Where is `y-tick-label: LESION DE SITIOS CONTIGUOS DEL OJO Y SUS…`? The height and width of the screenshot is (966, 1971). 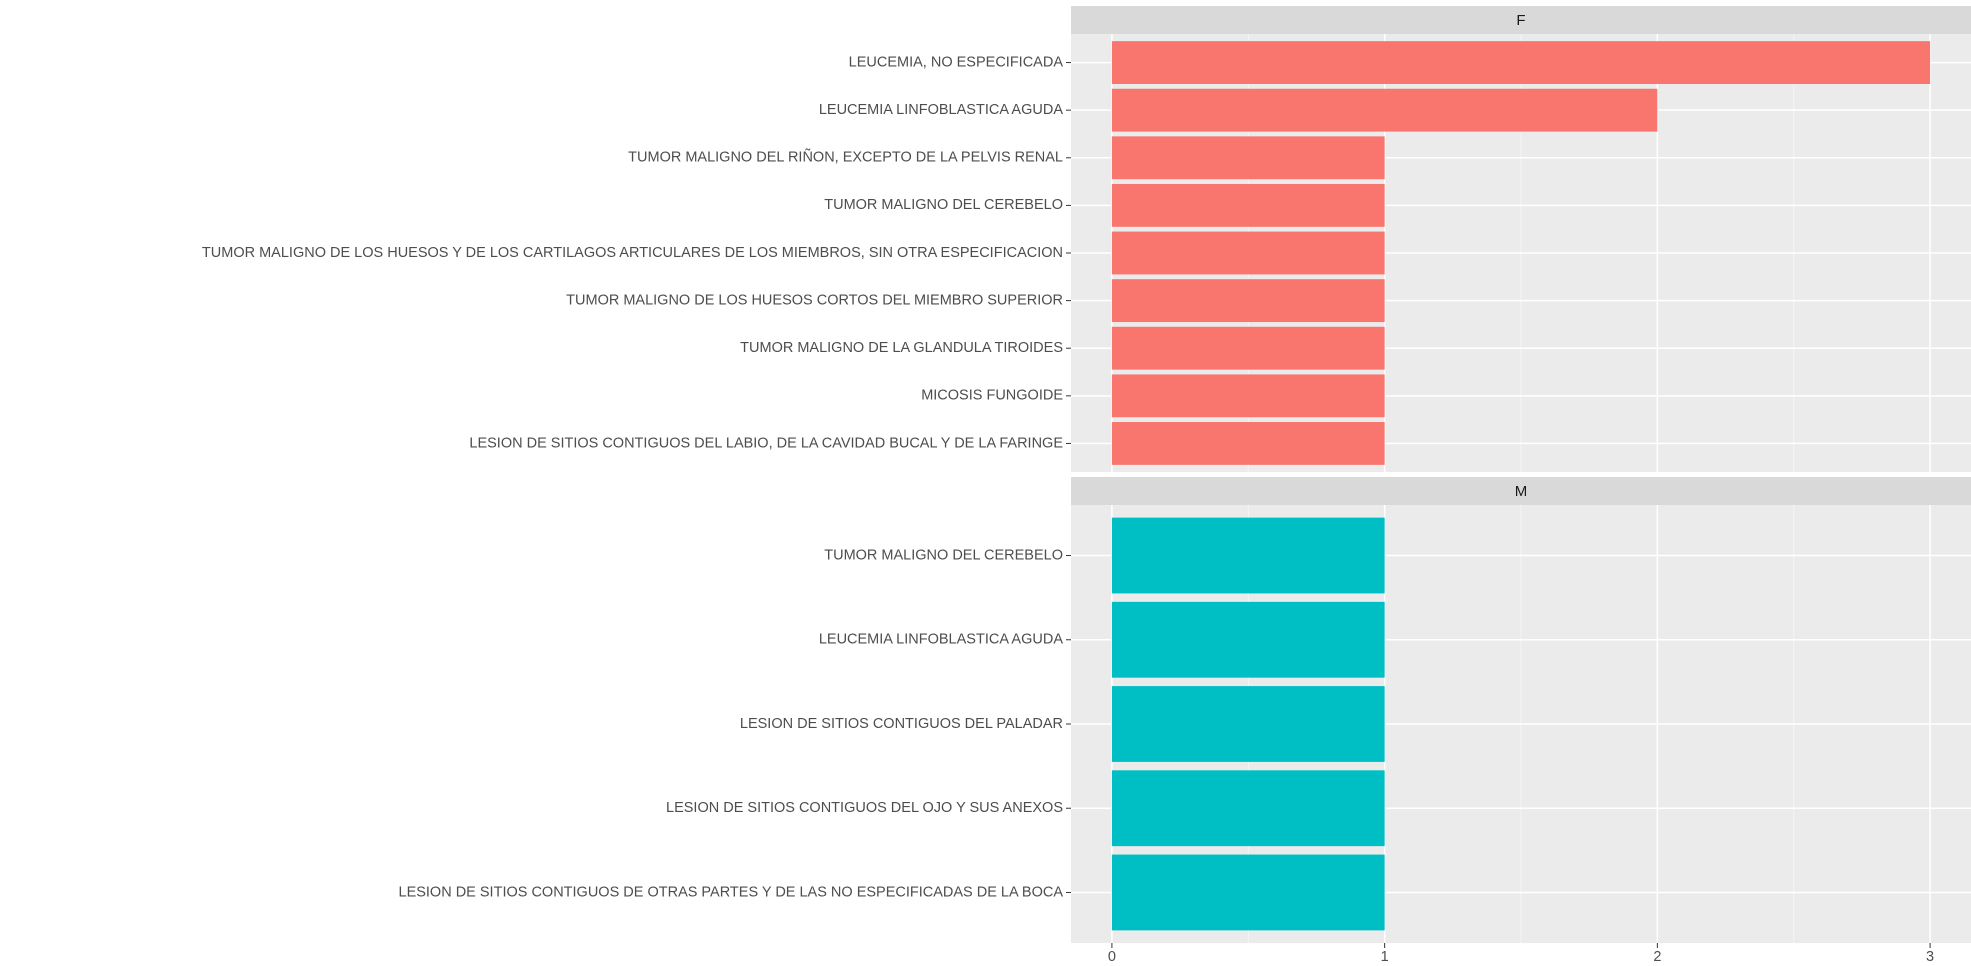
y-tick-label: LESION DE SITIOS CONTIGUOS DEL OJO Y SUS… is located at coordinates (864, 808).